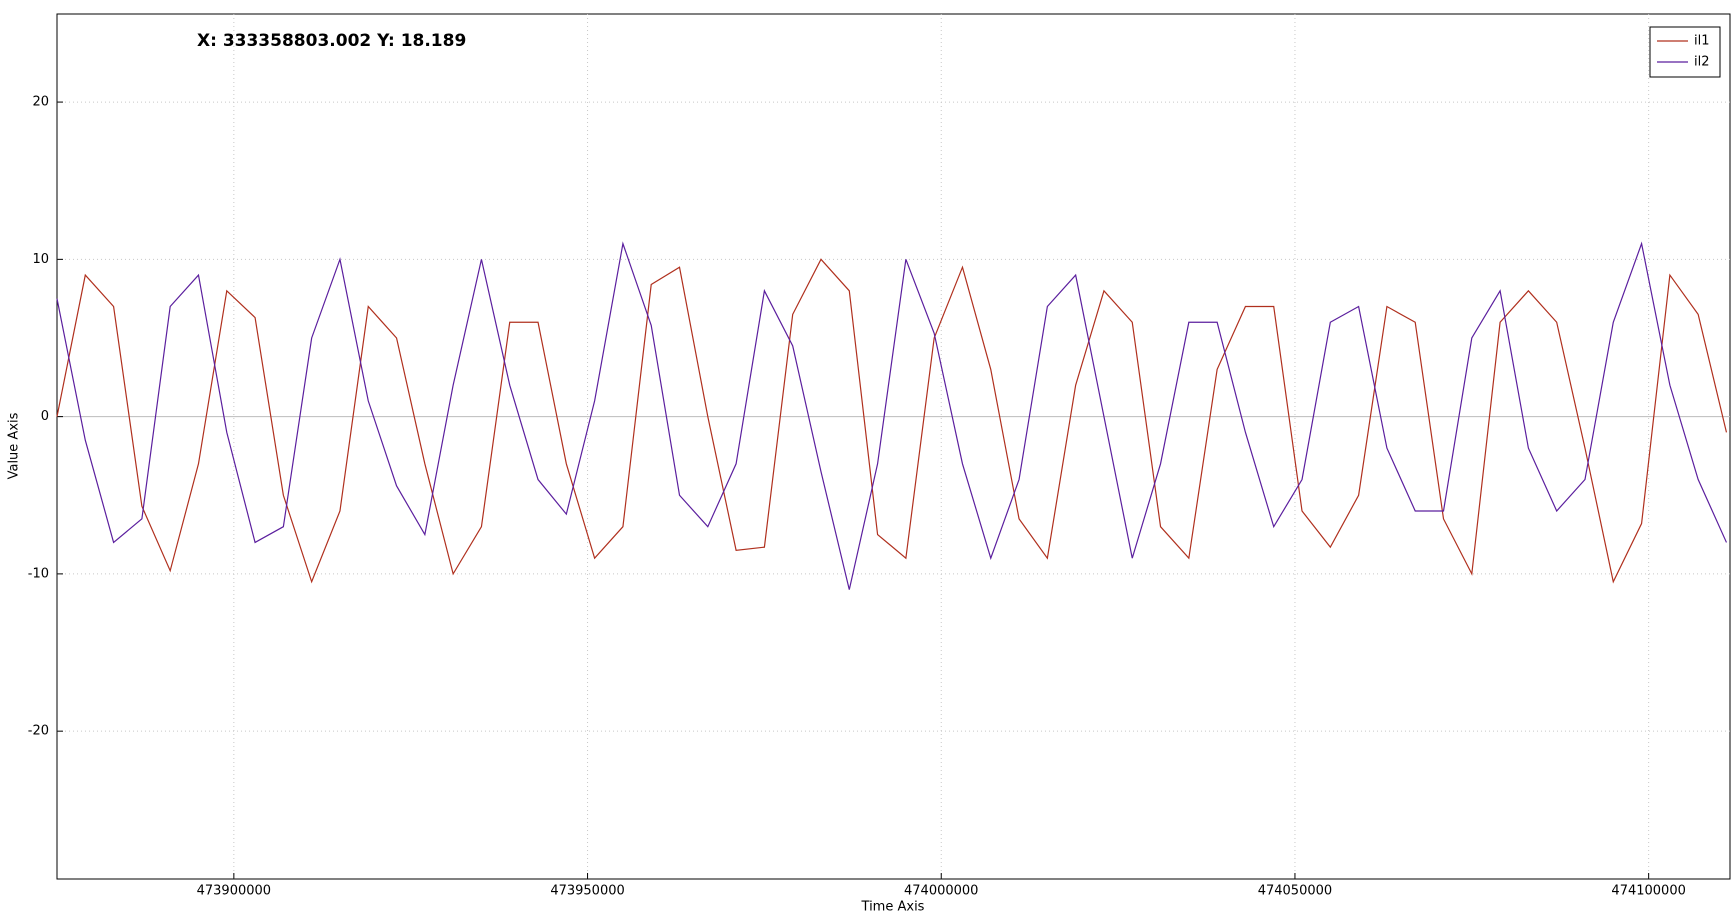 The image size is (1736, 918). I want to click on annotation: X: 333358803.002 Y: 18.189, so click(331, 41).